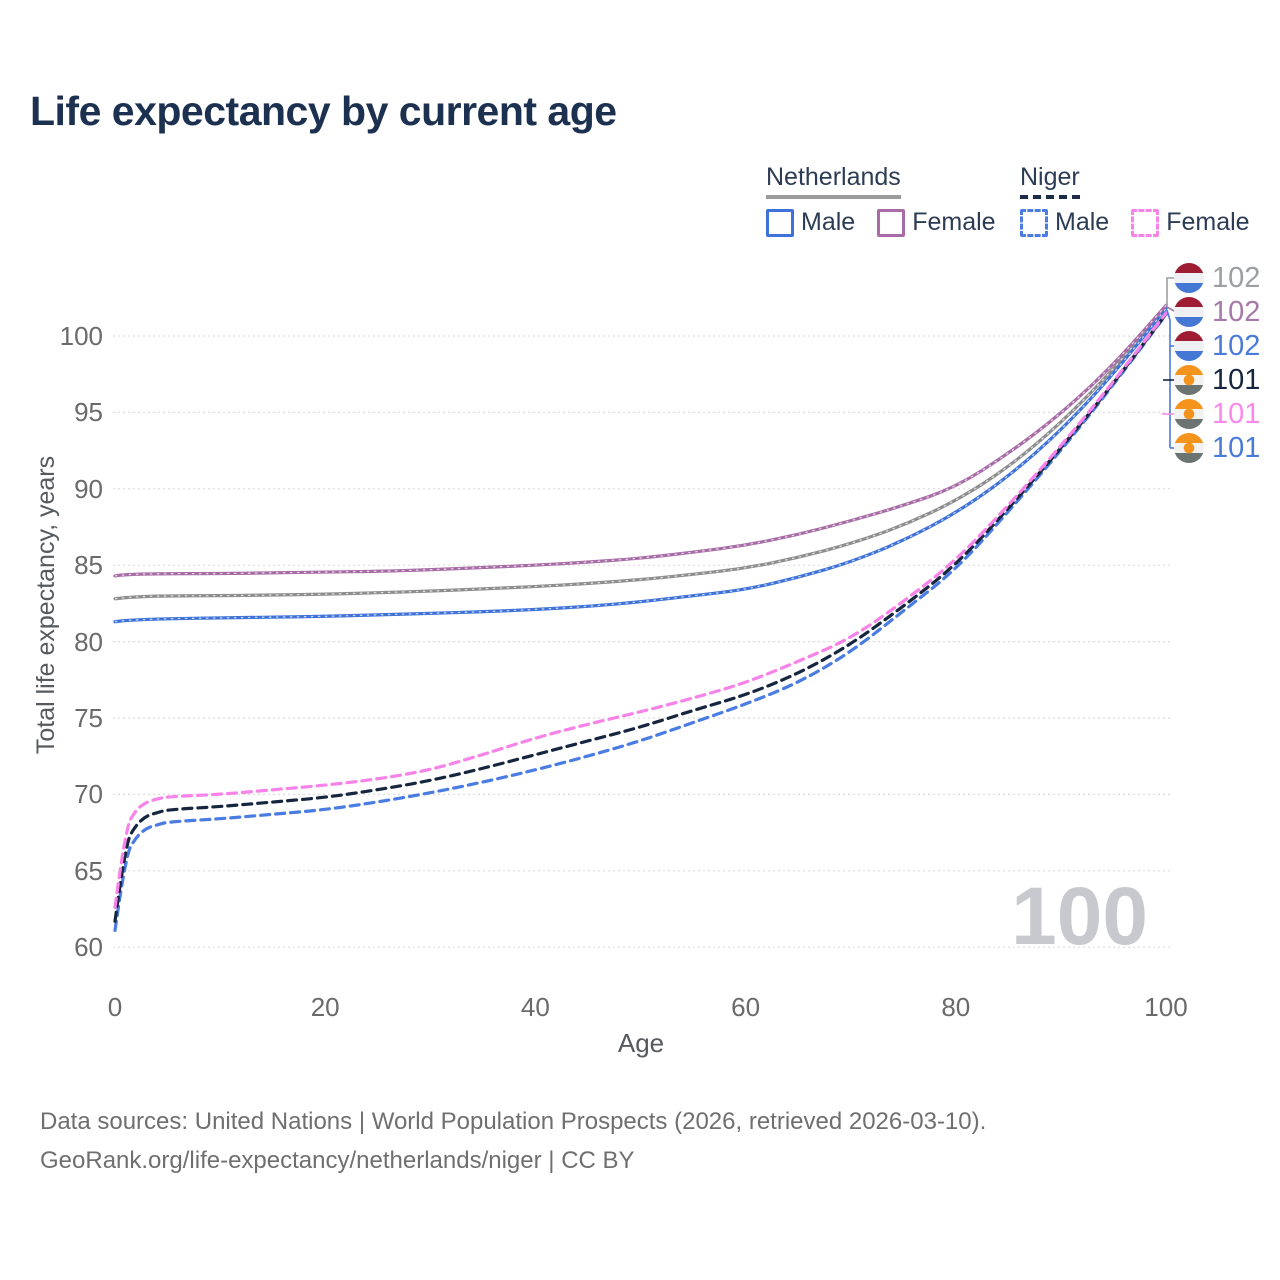 The image size is (1280, 1280). I want to click on netherlands-male-swatch-icon, so click(780, 222).